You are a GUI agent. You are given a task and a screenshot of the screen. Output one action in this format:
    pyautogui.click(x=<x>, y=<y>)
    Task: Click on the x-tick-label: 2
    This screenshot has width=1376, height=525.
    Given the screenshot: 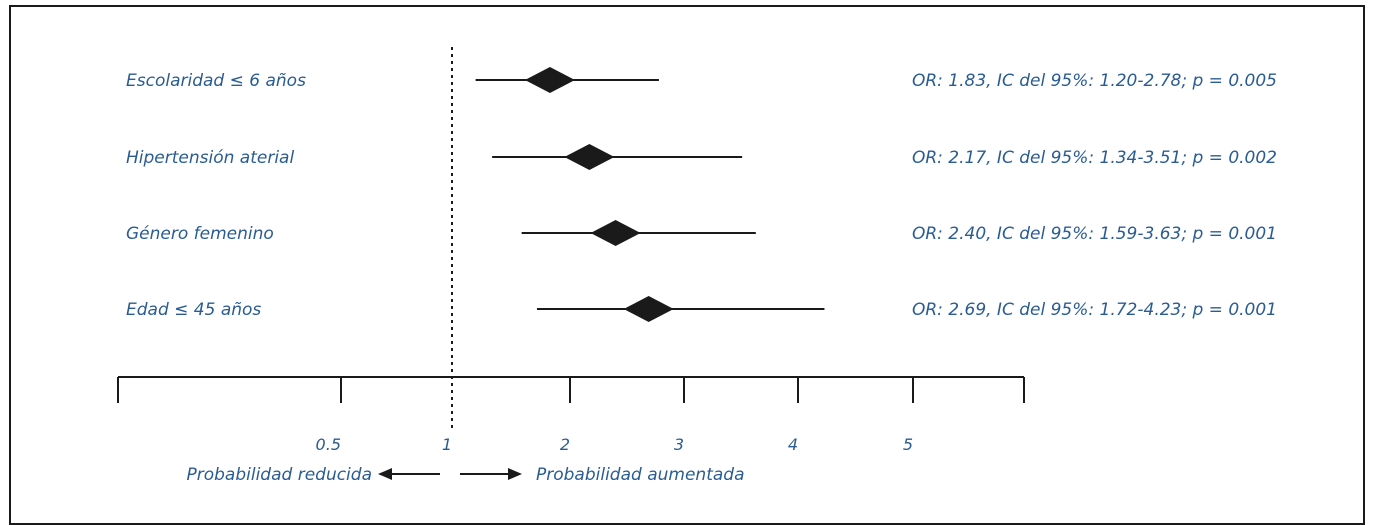 What is the action you would take?
    pyautogui.click(x=565, y=444)
    